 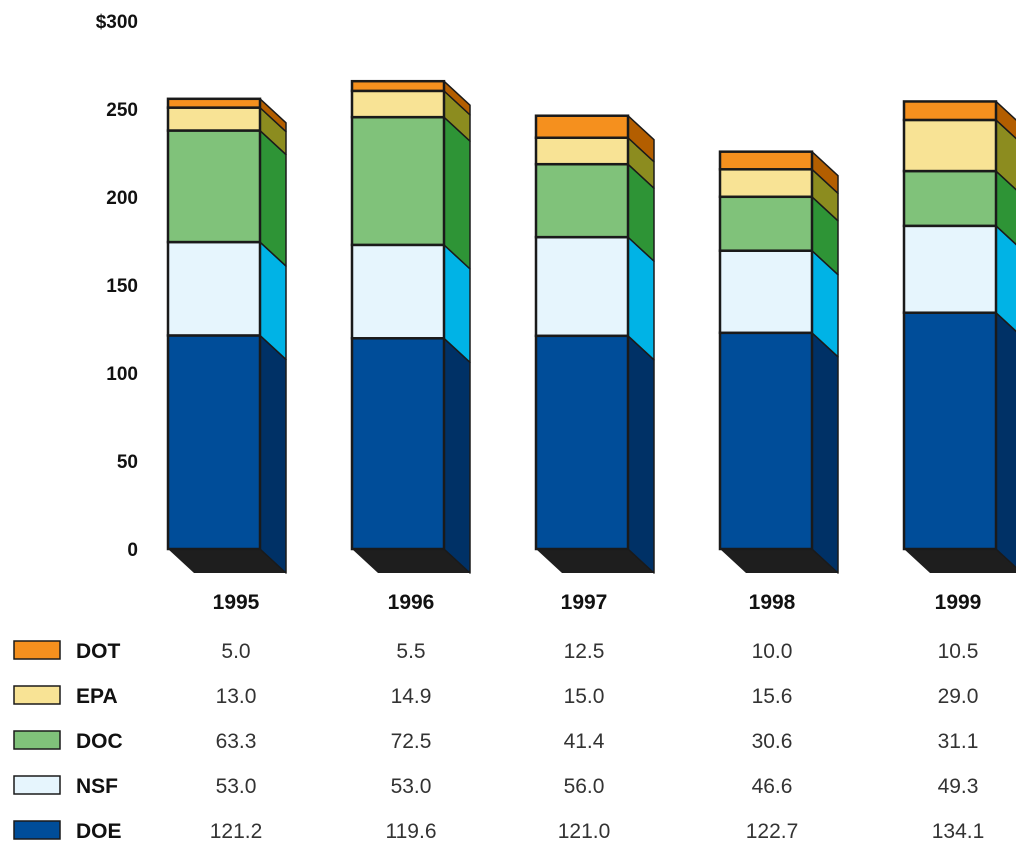 I want to click on bar-stack-1995, so click(x=226, y=335).